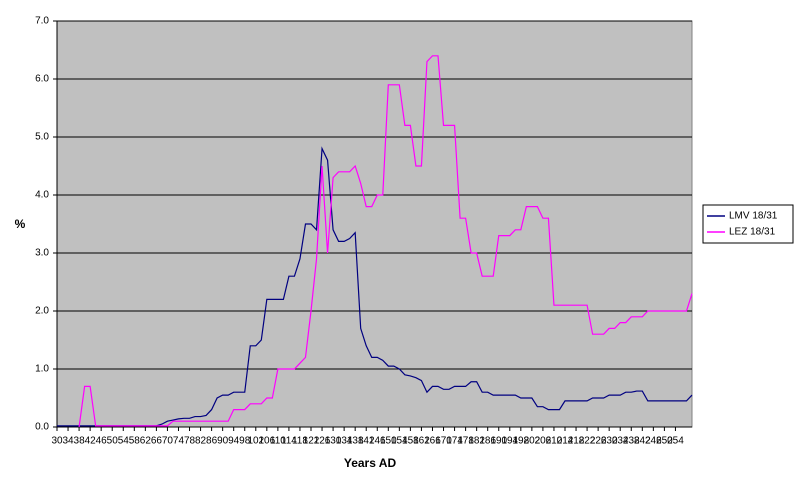 The width and height of the screenshot is (797, 494). Describe the element at coordinates (278, 441) in the screenshot. I see `x-tick-label: 110` at that location.